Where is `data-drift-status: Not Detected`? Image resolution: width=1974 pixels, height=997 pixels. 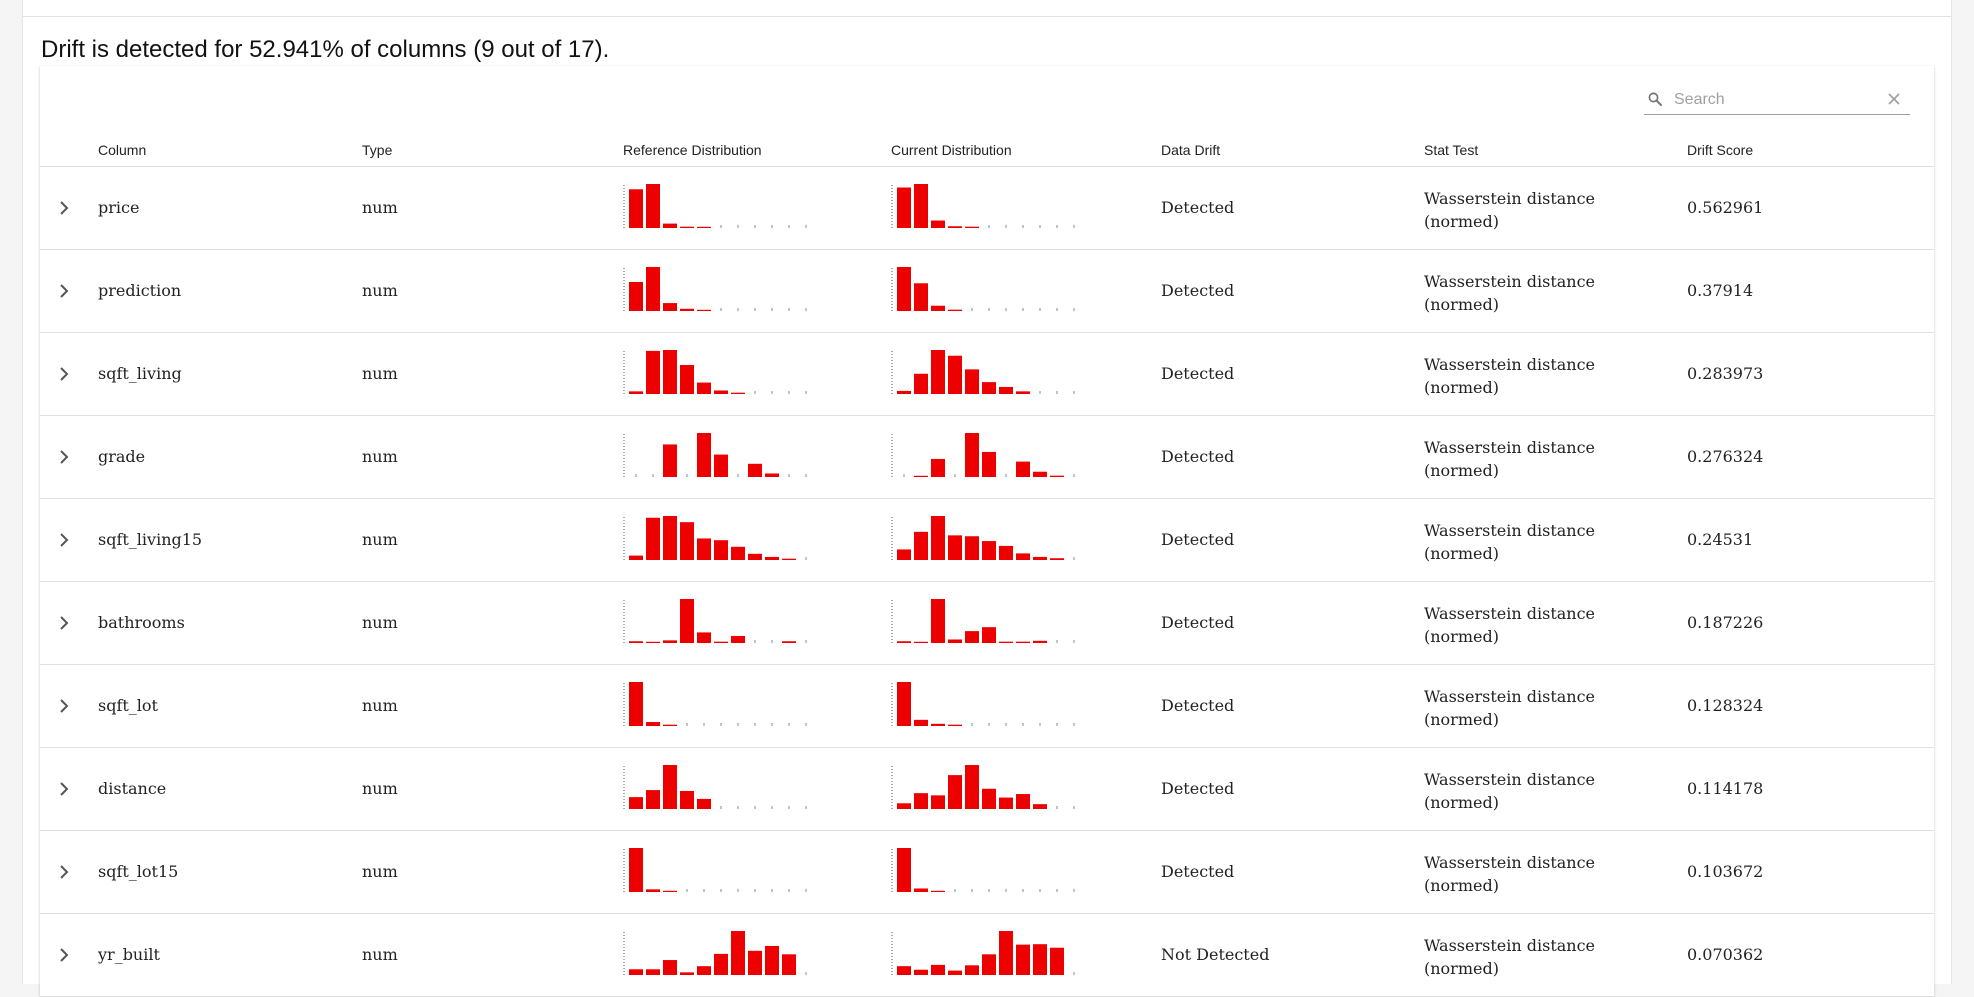 data-drift-status: Not Detected is located at coordinates (1215, 954).